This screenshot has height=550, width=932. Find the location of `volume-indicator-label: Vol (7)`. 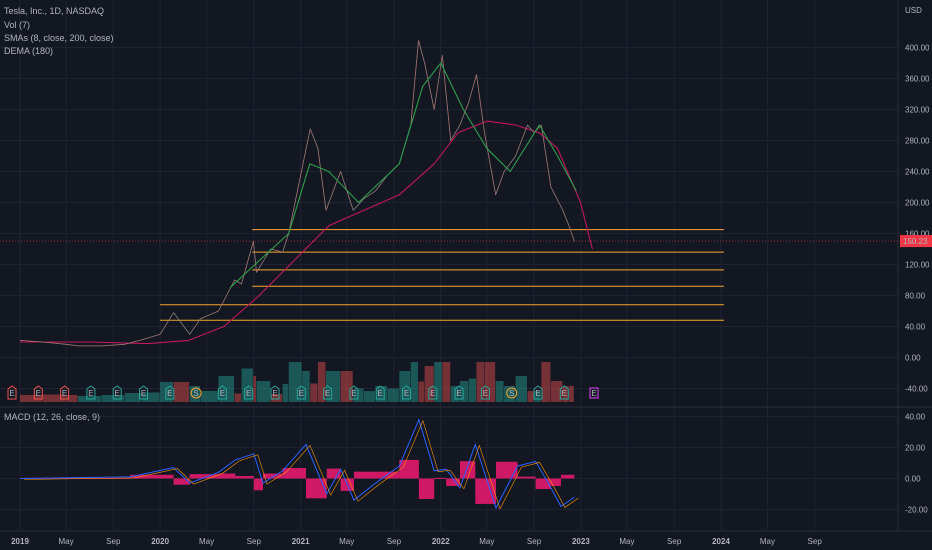

volume-indicator-label: Vol (7) is located at coordinates (17, 25).